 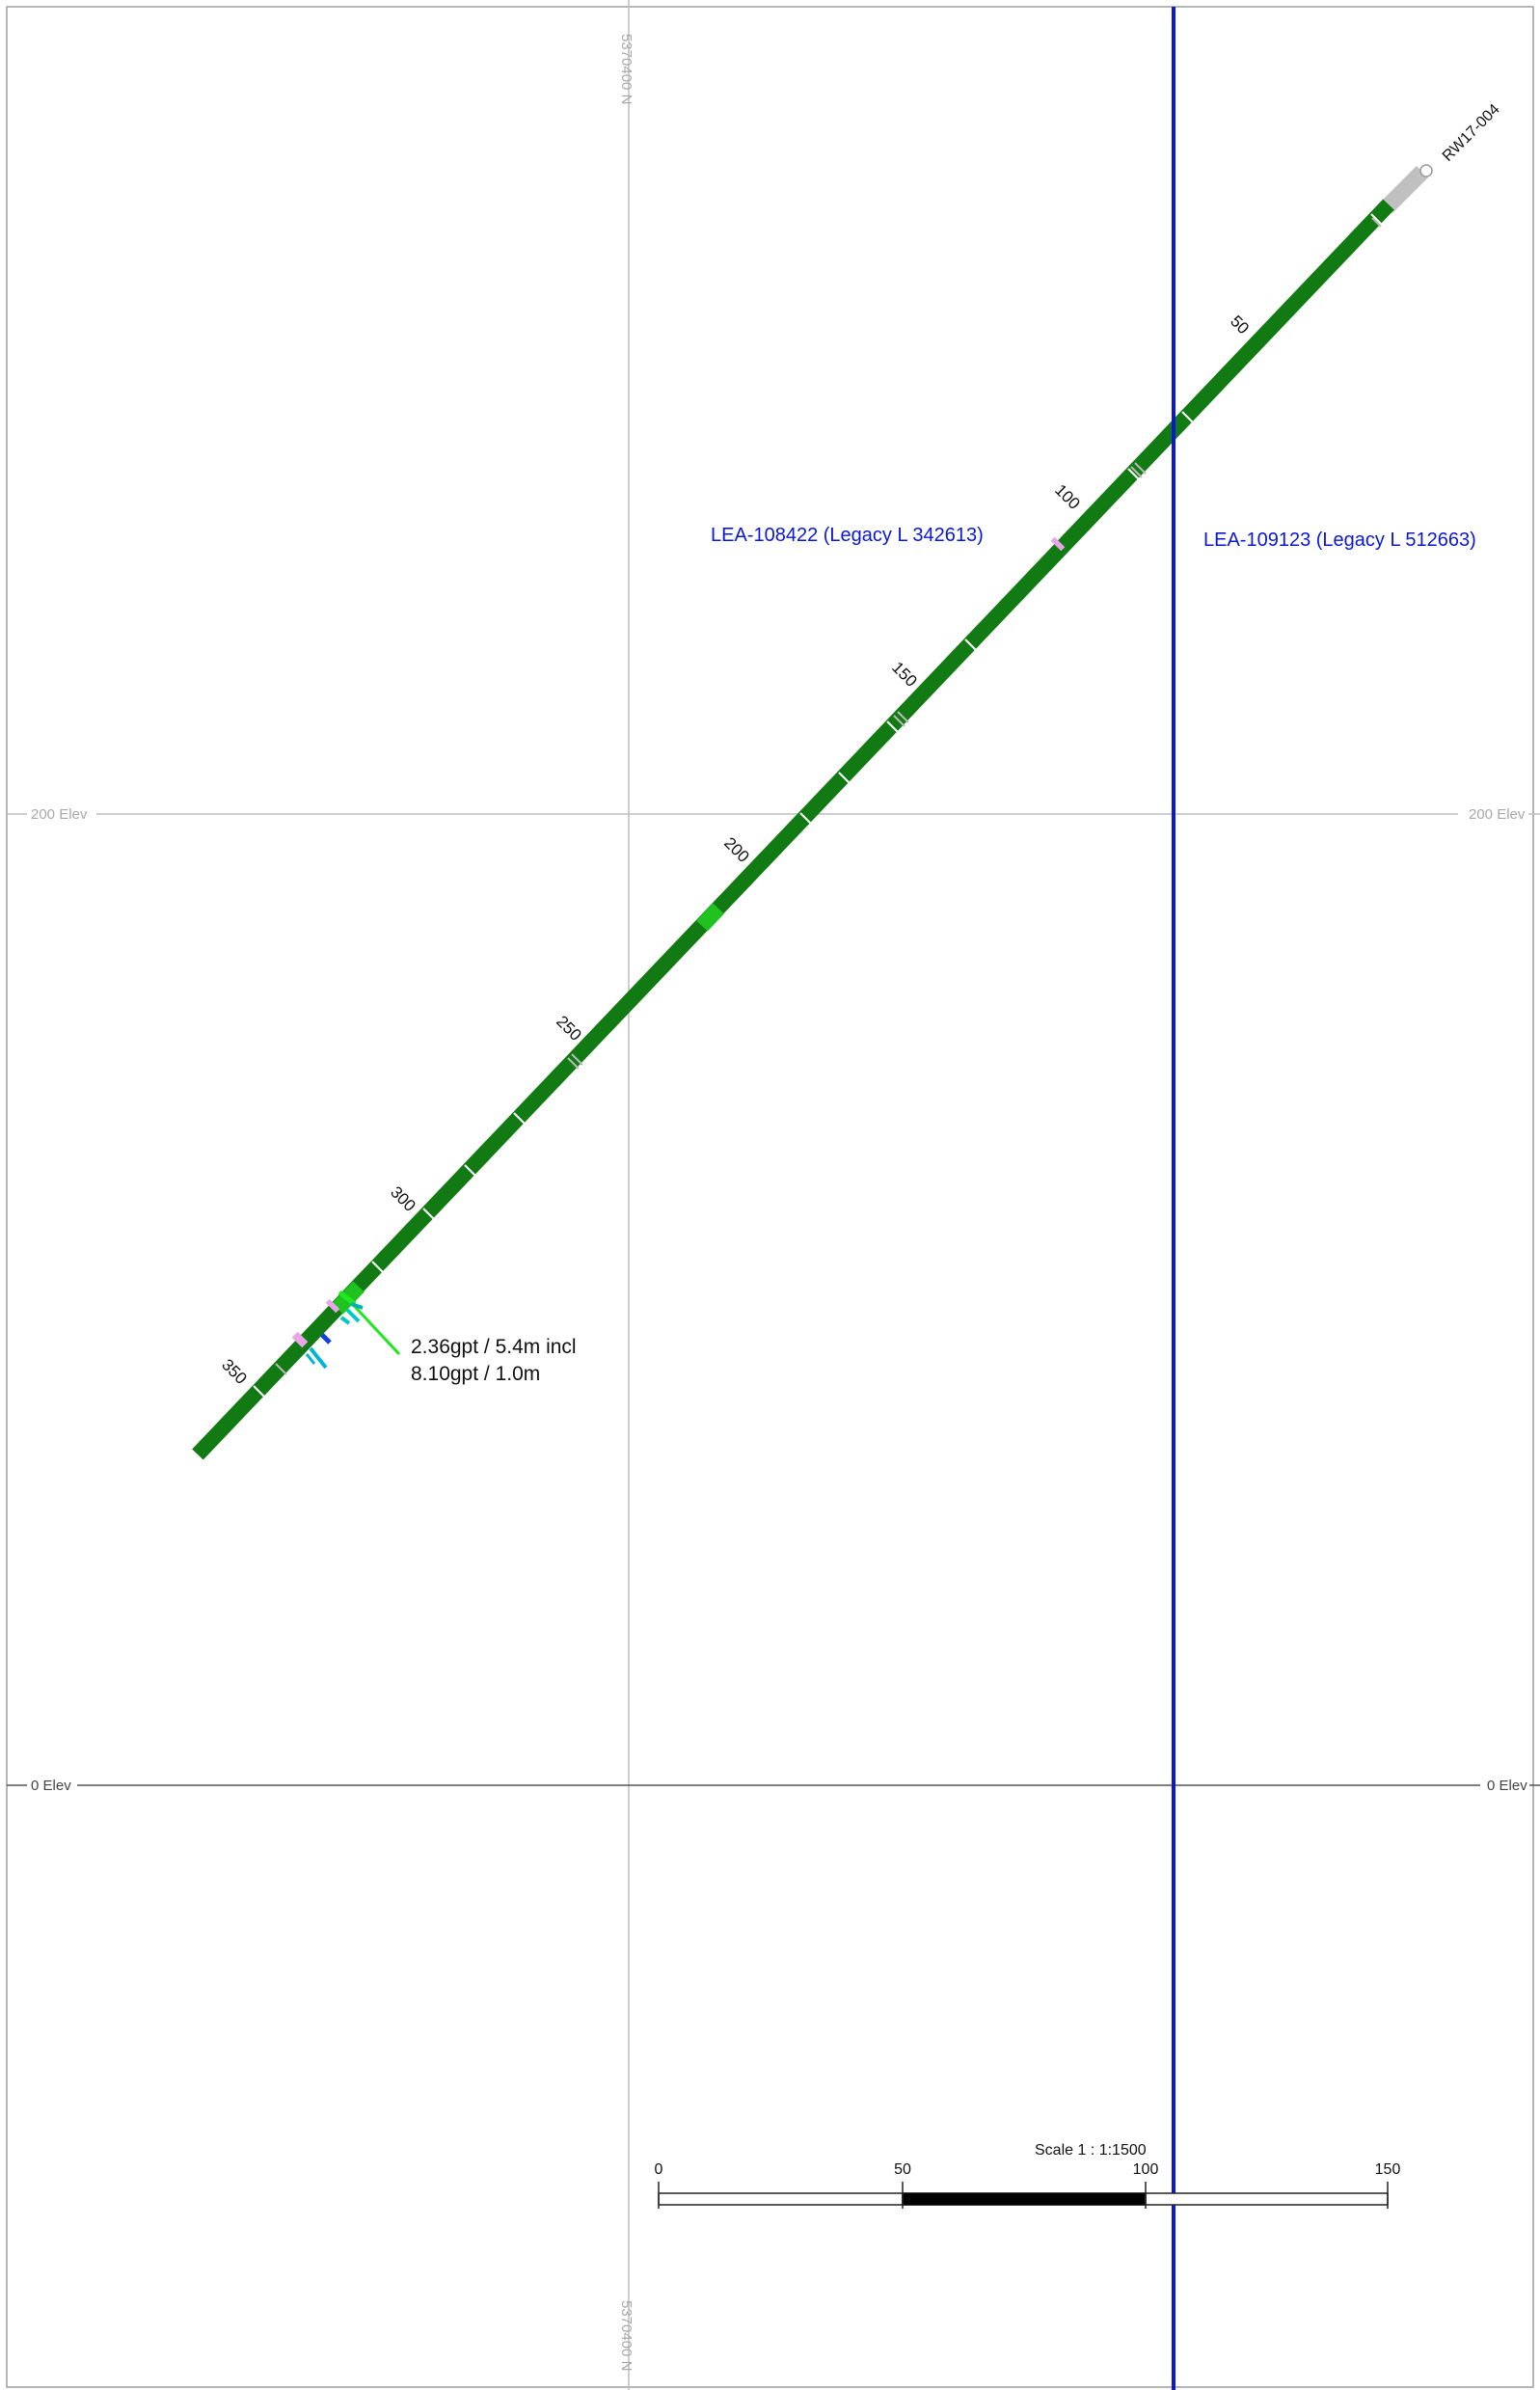 What do you see at coordinates (1426, 170) in the screenshot?
I see `collar-marker` at bounding box center [1426, 170].